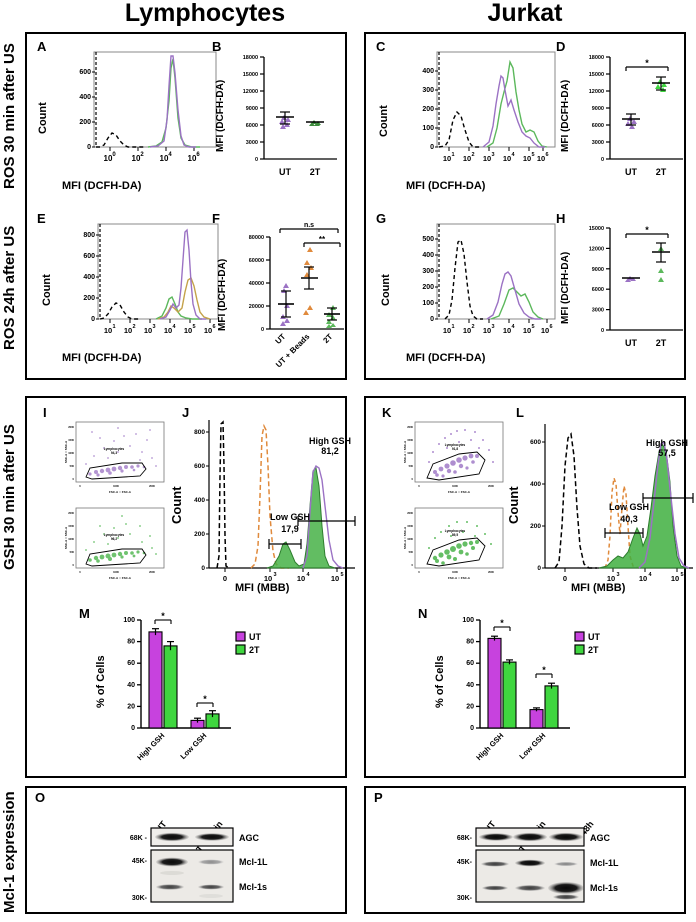  I want to click on panel-letter-N: N, so click(423, 613).